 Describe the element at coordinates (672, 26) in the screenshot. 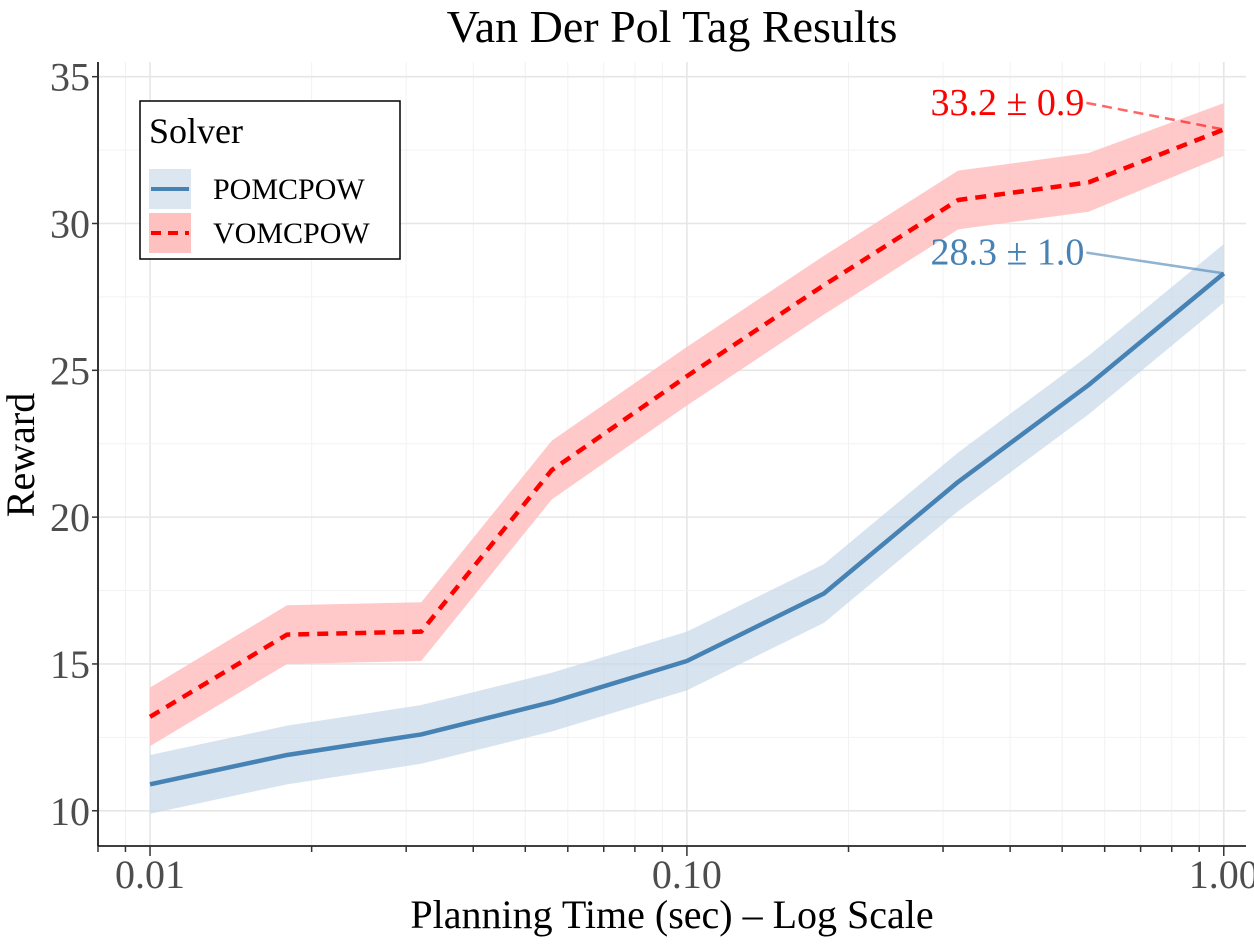

I see `chart-title: Van Der Pol Tag Results` at that location.